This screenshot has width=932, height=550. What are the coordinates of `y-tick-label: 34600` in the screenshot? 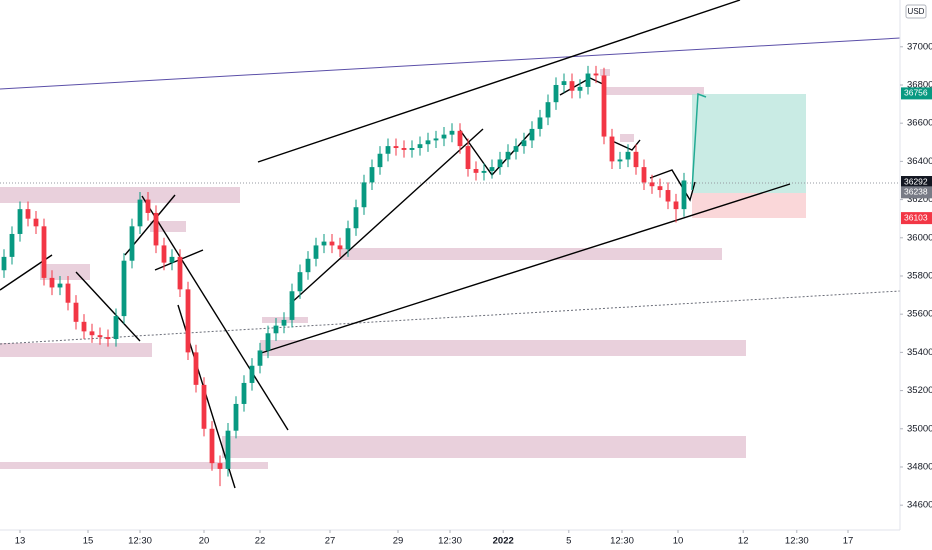 It's located at (919, 505).